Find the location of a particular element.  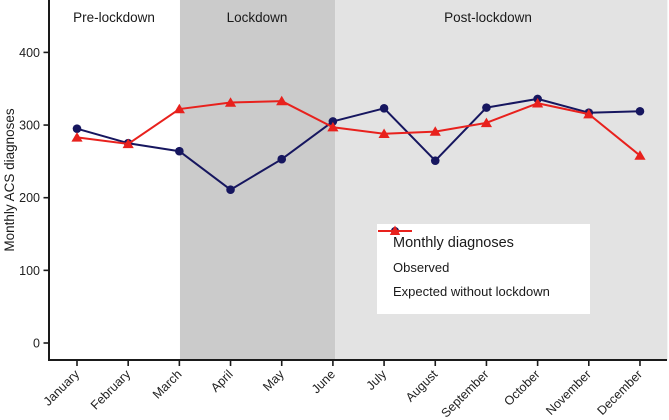

observed-point-january is located at coordinates (77, 128).